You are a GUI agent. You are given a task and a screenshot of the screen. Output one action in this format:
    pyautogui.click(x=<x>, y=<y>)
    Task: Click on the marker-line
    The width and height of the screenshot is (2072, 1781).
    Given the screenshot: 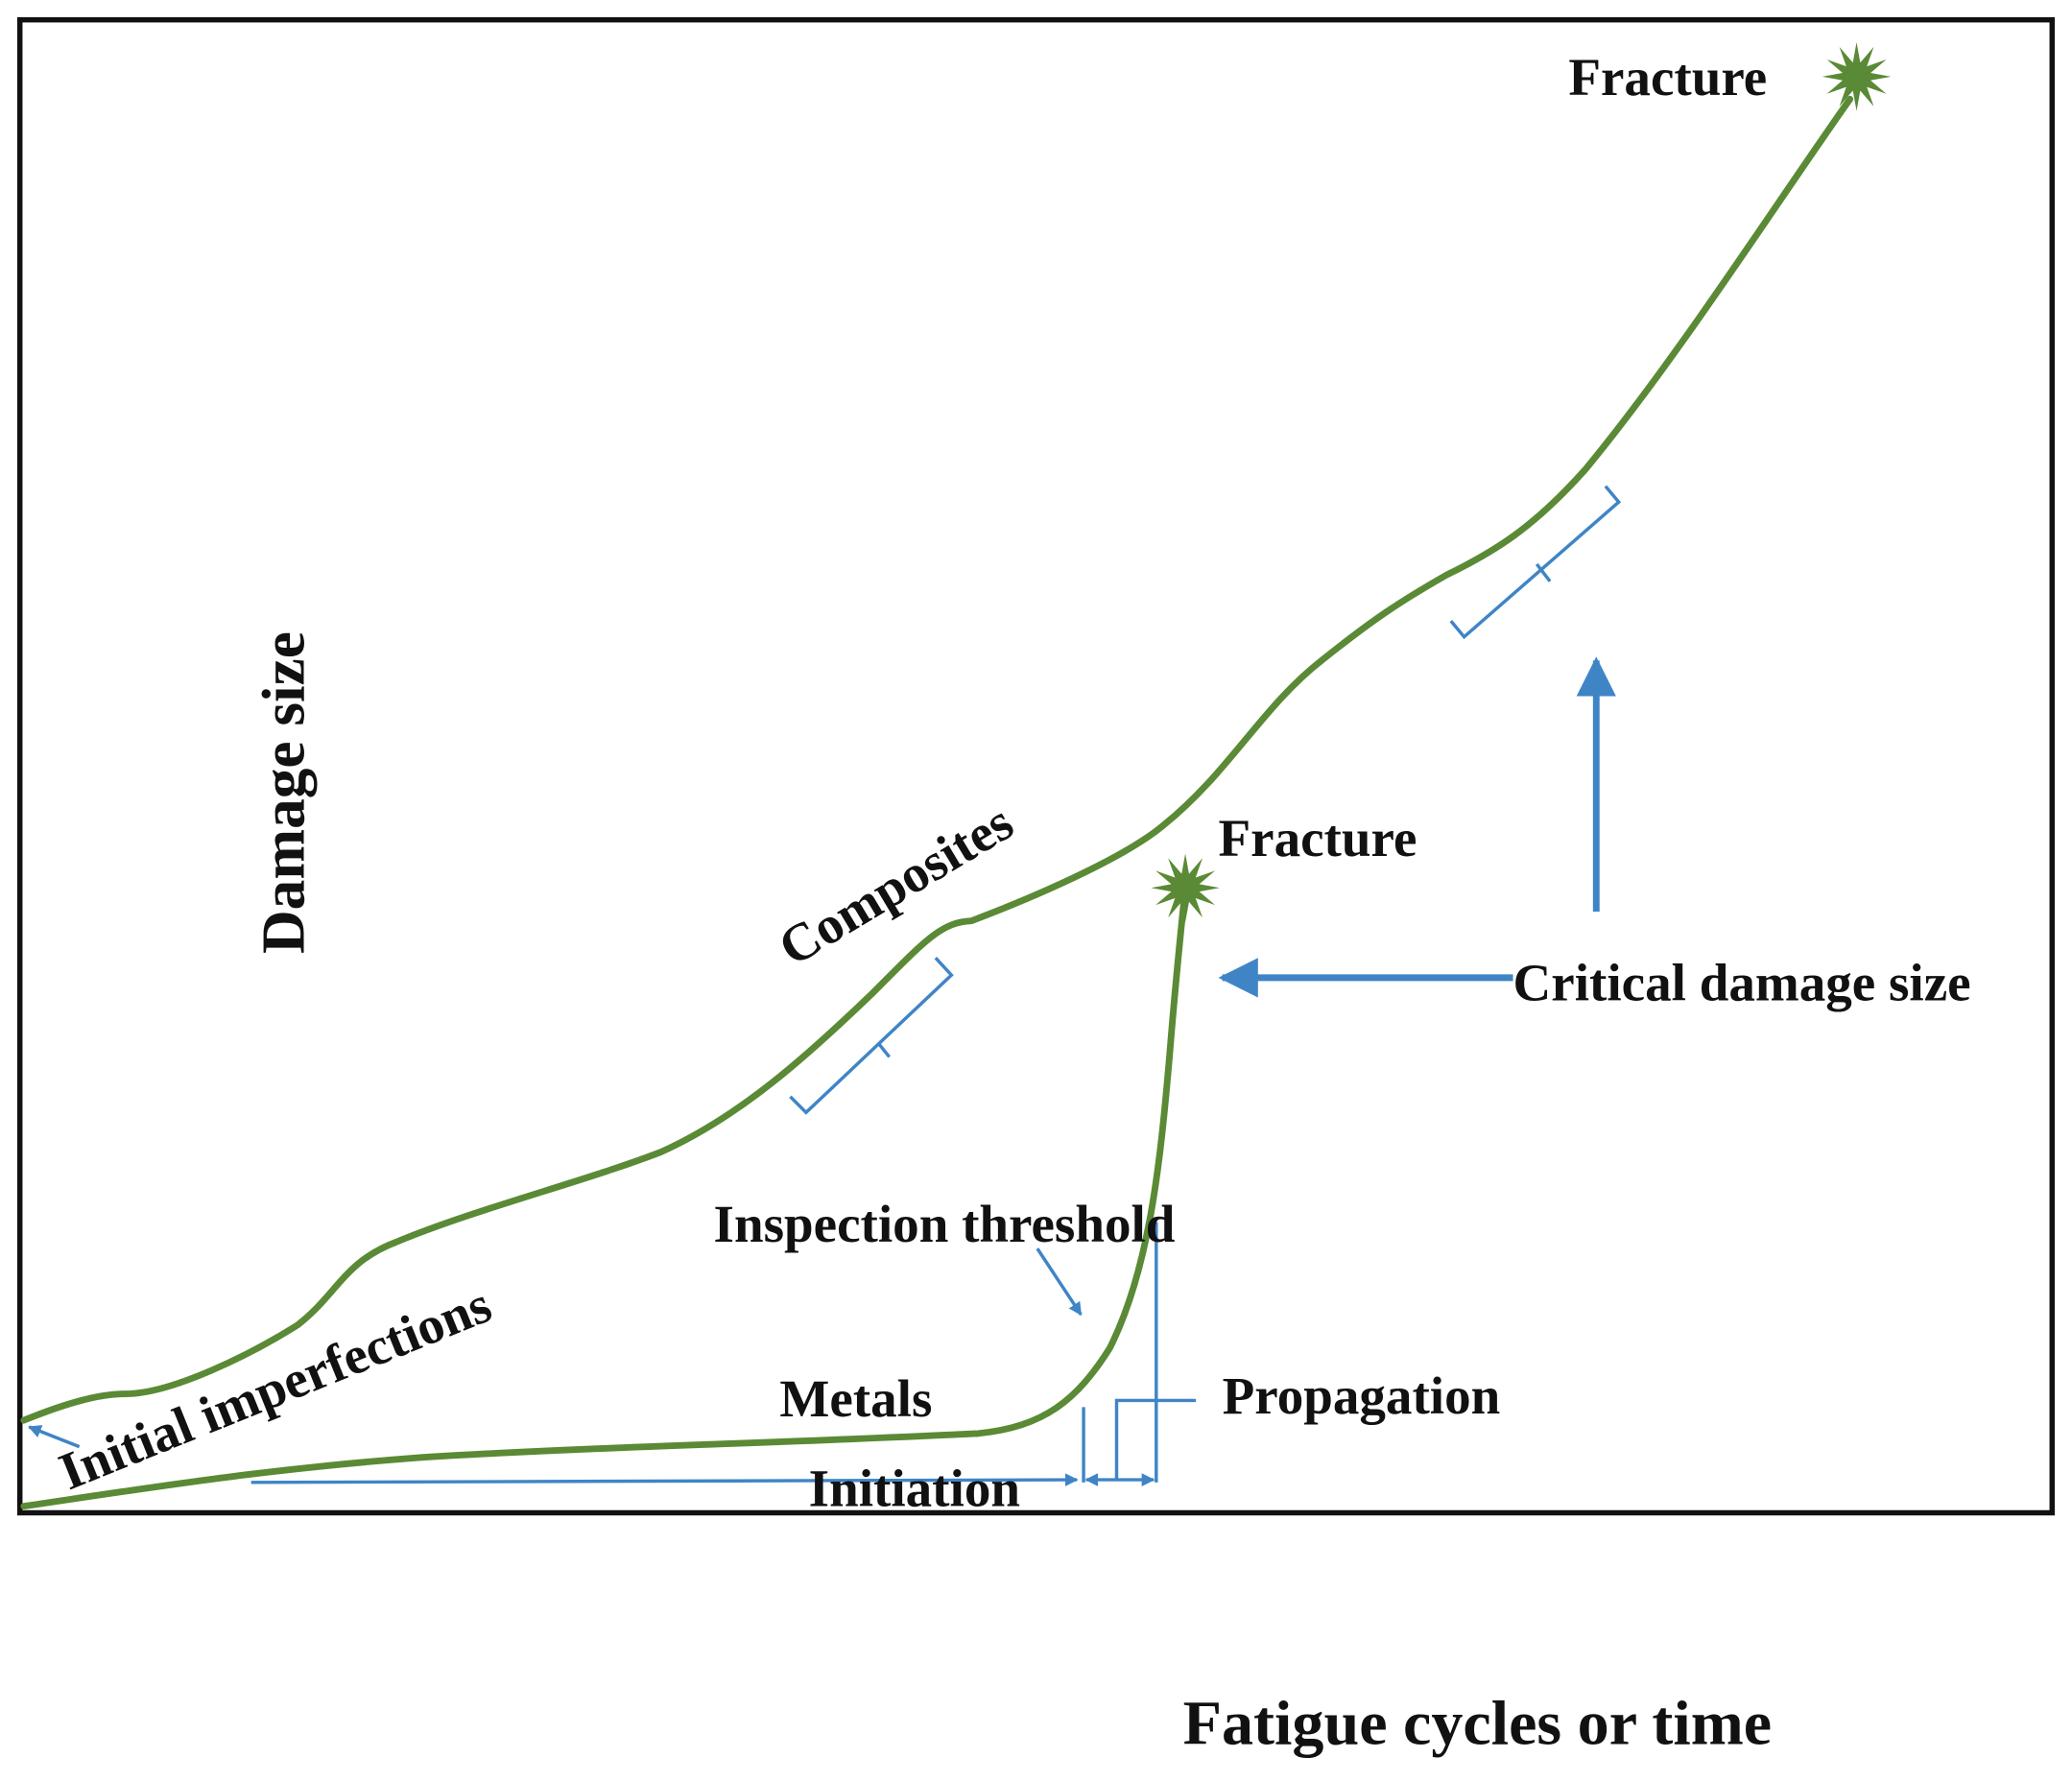 What is the action you would take?
    pyautogui.click(x=1155, y=1440)
    